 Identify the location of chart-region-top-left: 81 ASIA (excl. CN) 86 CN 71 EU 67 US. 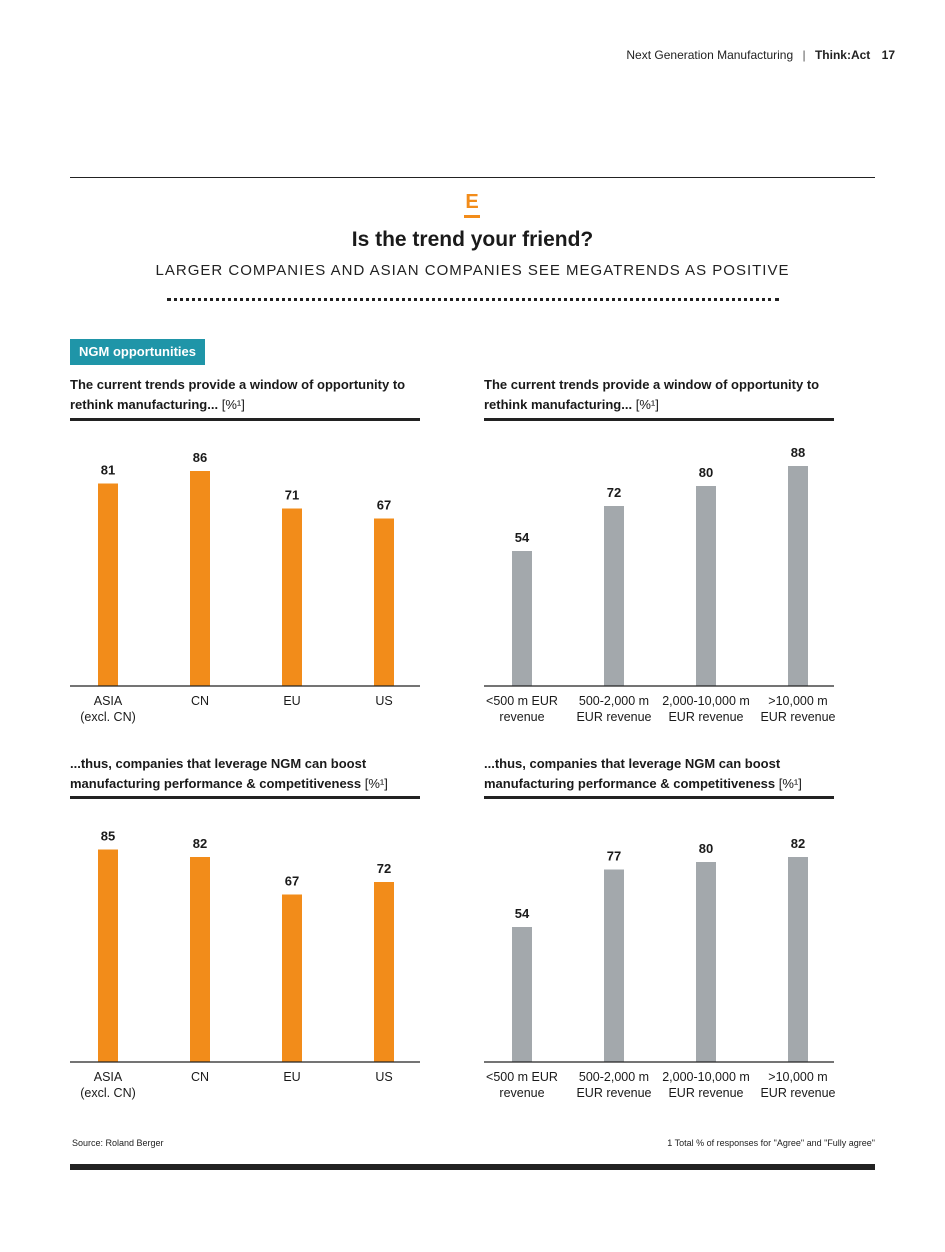
(245, 587).